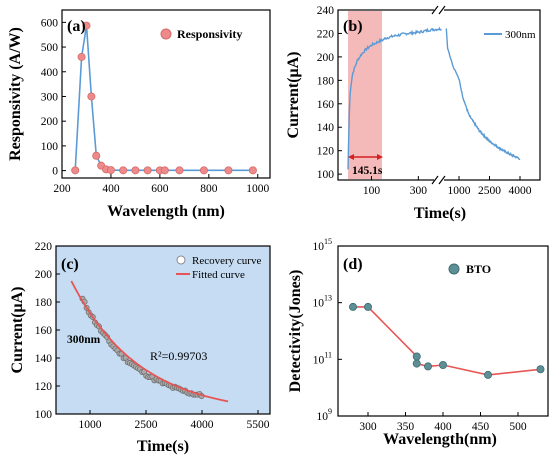 The image size is (550, 459). Describe the element at coordinates (293, 95) in the screenshot. I see `y-axis-label-b: Current(μA)` at that location.